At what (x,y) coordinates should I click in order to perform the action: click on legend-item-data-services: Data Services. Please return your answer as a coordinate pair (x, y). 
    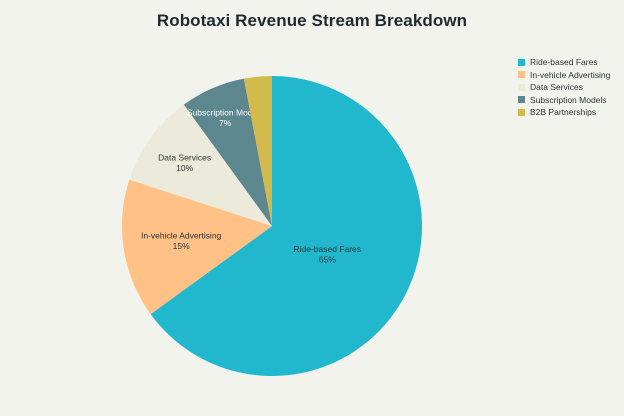
    Looking at the image, I should click on (570, 87).